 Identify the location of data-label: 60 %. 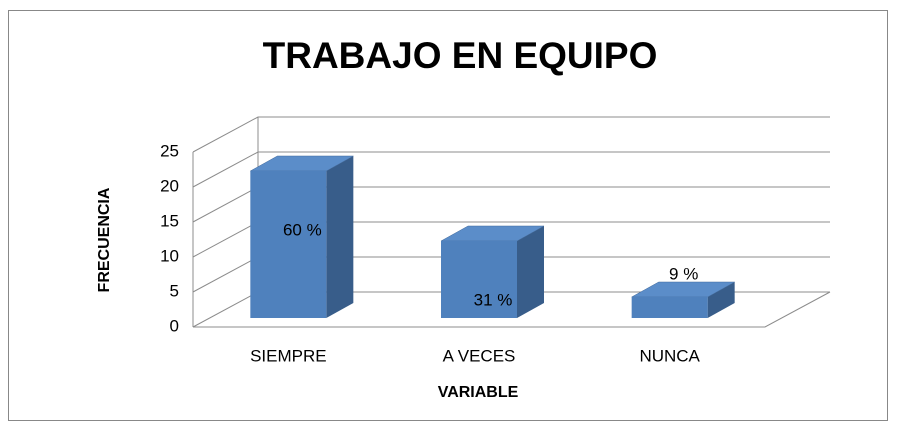
(302, 229).